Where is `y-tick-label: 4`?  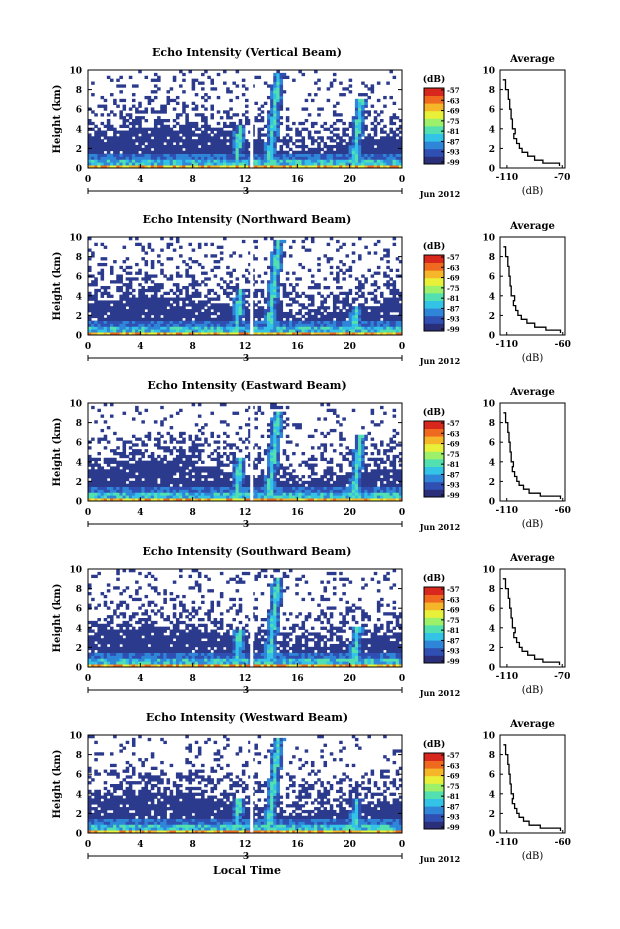 y-tick-label: 4 is located at coordinates (79, 297).